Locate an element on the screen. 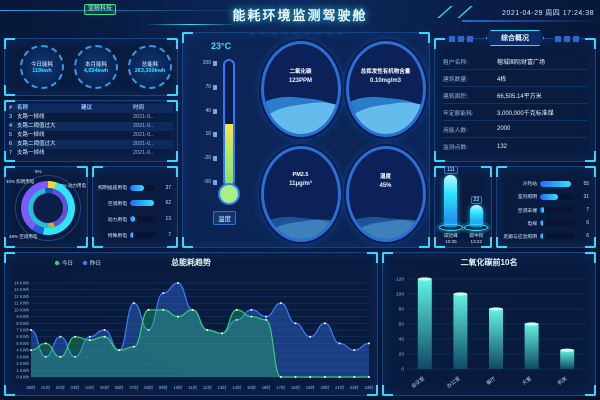 This screenshot has width=600, height=400. overview-row-label: 监测点数: is located at coordinates (455, 148).